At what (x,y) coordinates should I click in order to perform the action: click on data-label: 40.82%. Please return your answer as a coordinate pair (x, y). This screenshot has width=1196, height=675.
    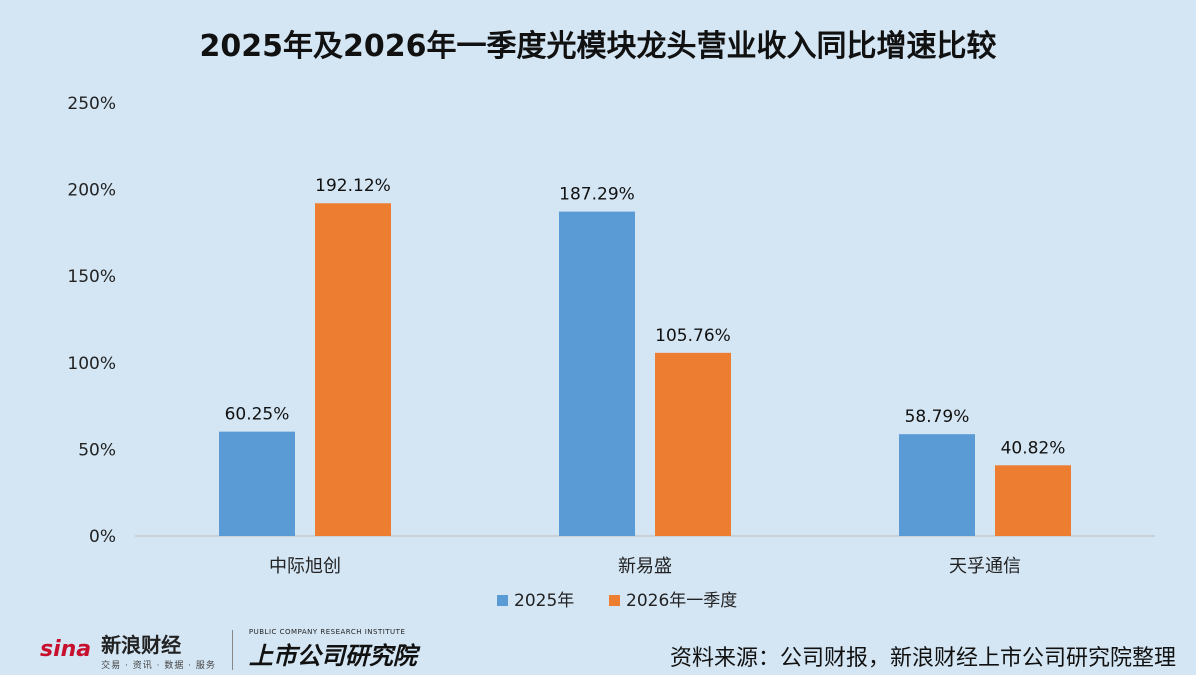
    Looking at the image, I should click on (1033, 448).